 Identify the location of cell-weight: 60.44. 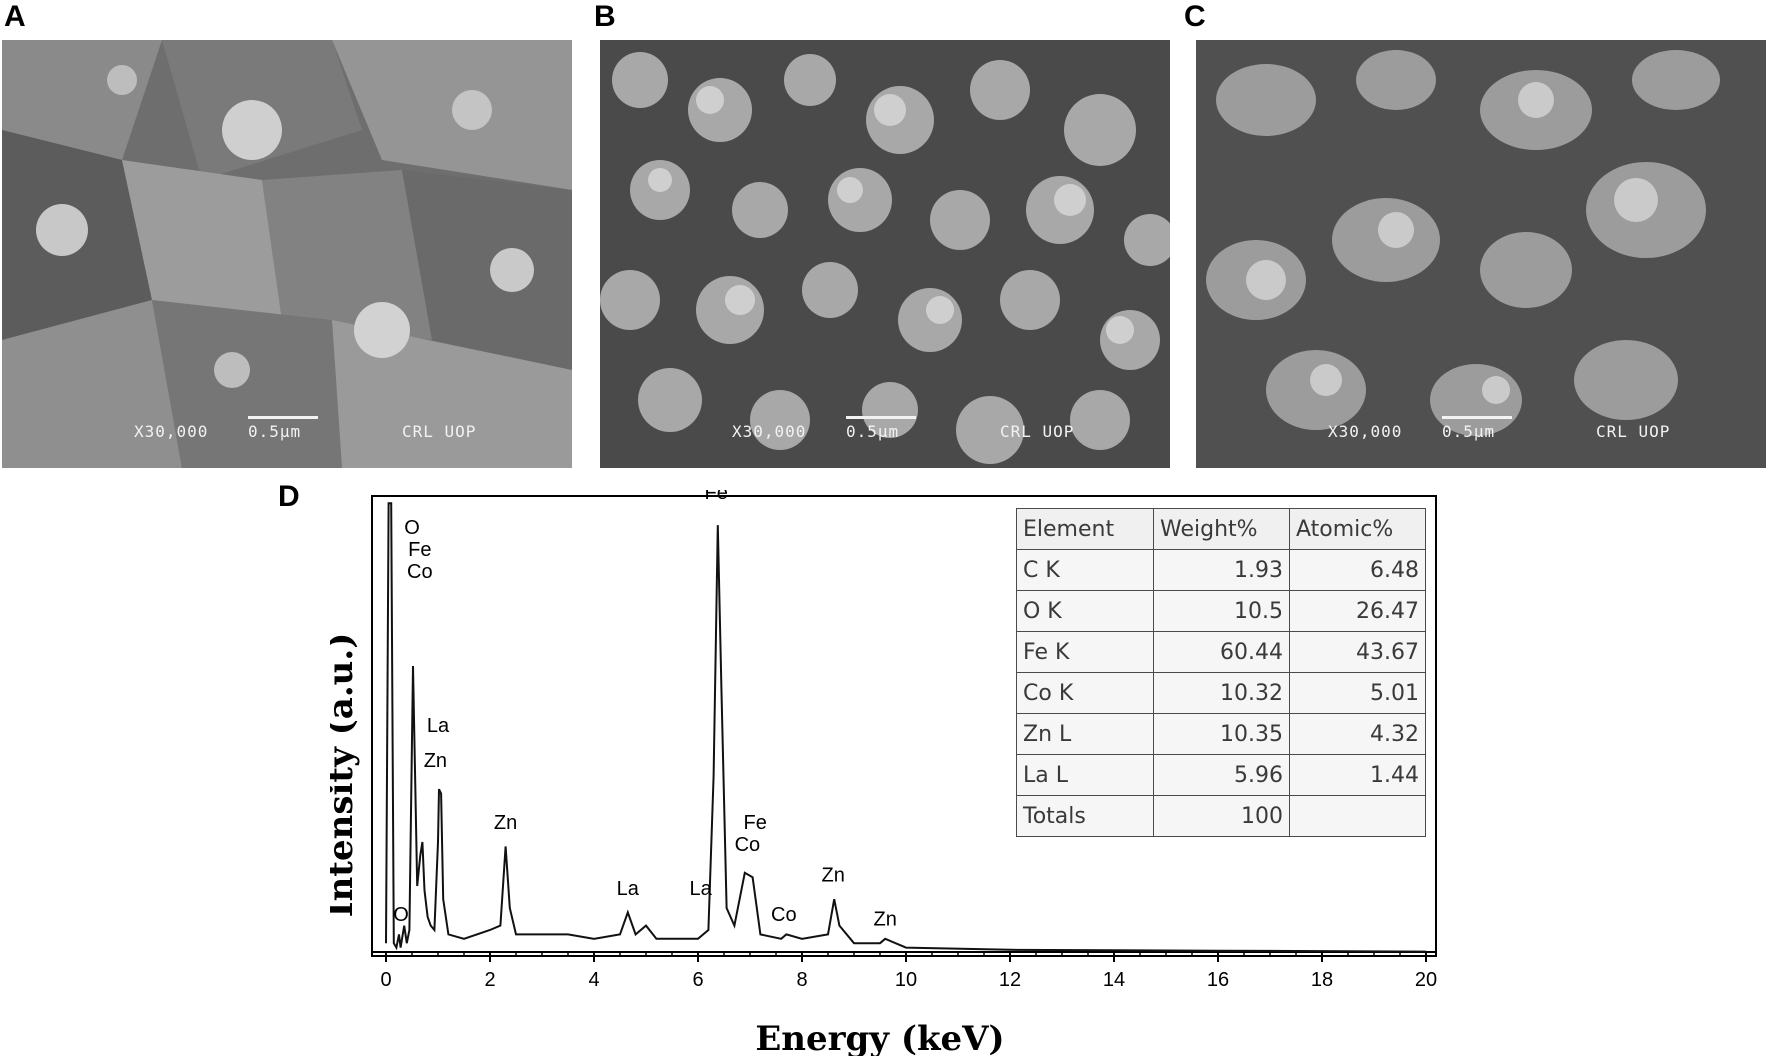
(1221, 652).